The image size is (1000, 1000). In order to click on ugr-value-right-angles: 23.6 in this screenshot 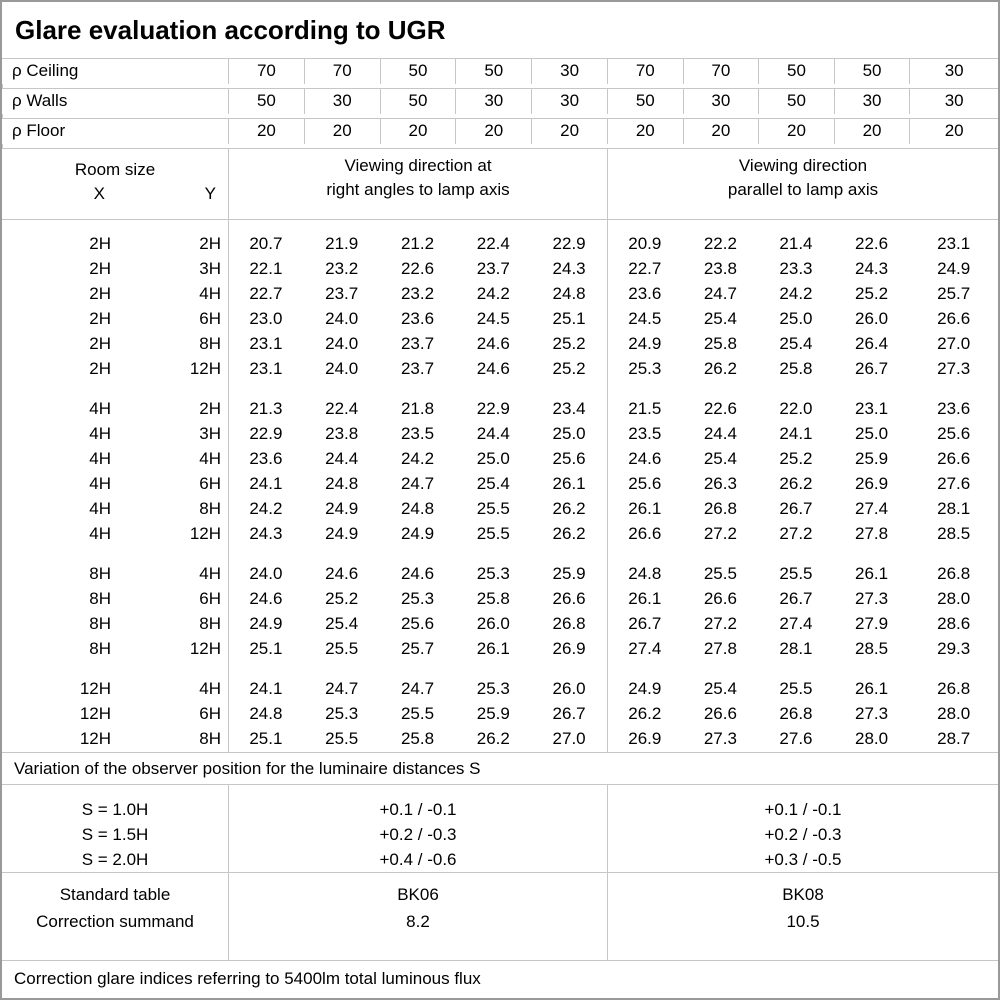, I will do `click(266, 458)`.